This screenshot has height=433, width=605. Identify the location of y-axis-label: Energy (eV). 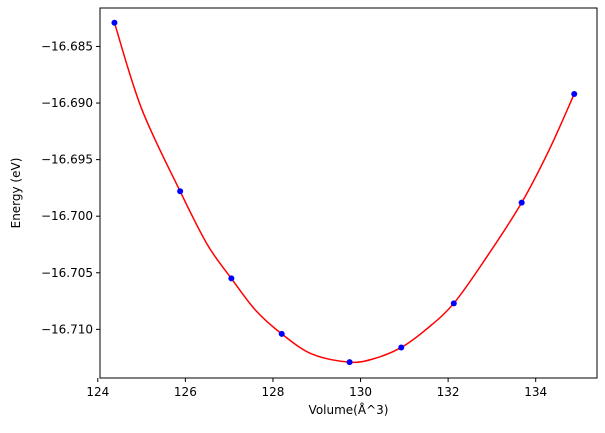
(16, 193).